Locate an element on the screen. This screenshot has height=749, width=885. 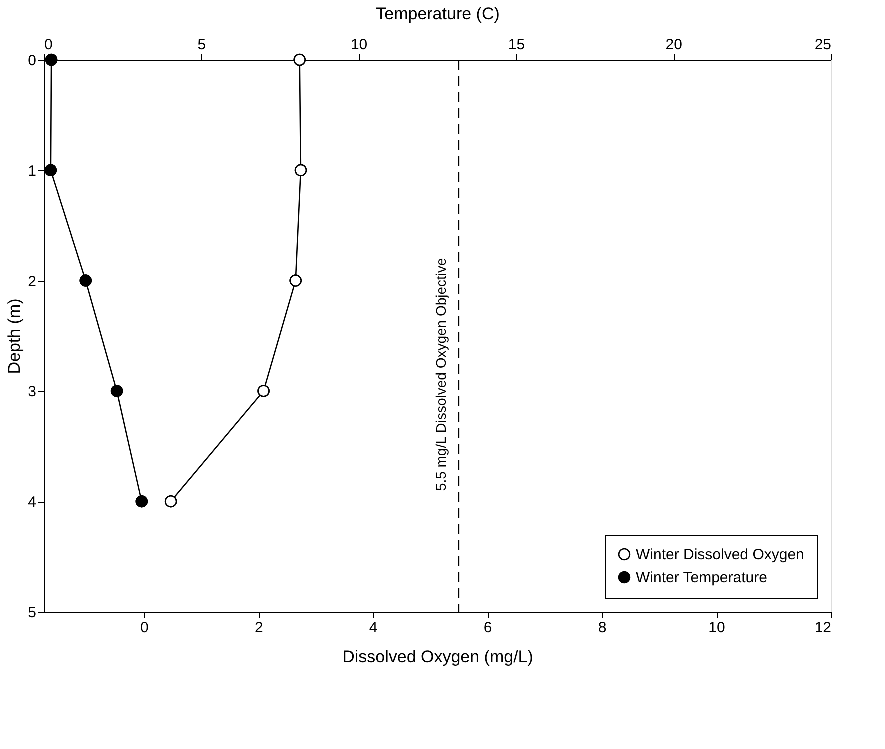
legend-label: Winter Temperature is located at coordinates (702, 578).